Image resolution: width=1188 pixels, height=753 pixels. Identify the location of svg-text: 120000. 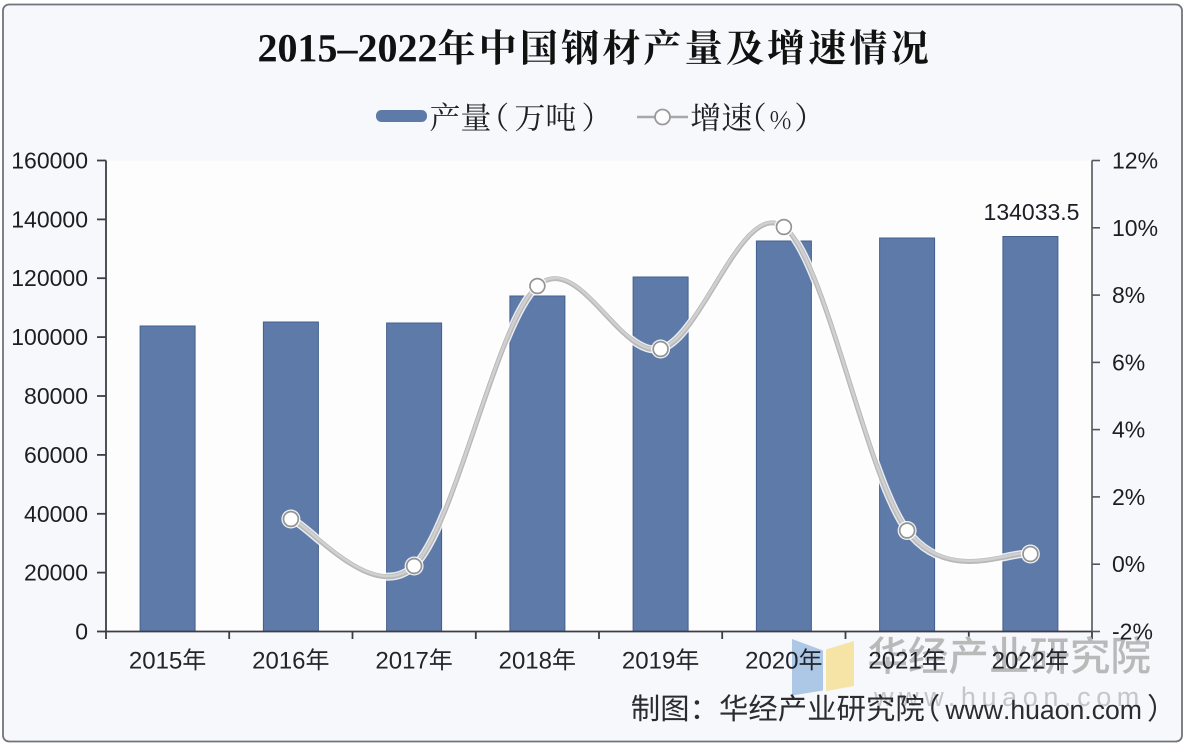
(49, 278).